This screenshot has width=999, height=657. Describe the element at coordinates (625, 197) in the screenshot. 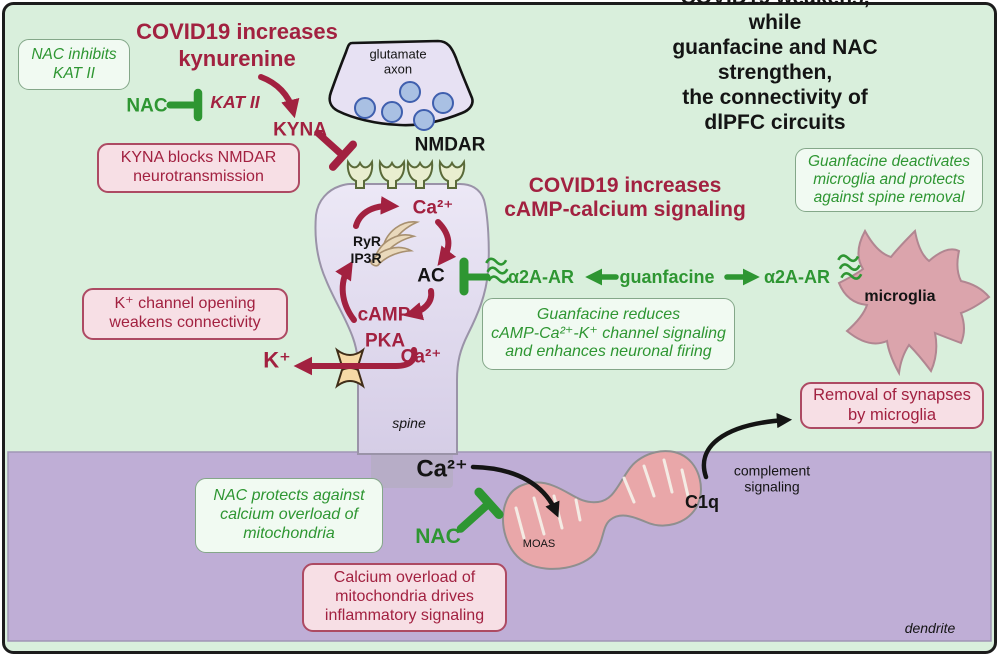

I see `camp-heading: COVID19 increases cAMP-calcium signaling` at that location.